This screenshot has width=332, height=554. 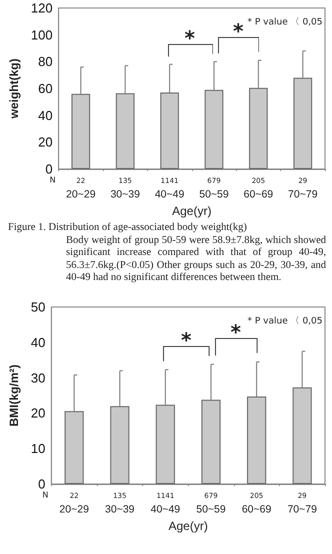 I want to click on y-tick-label: 60, so click(x=45, y=88).